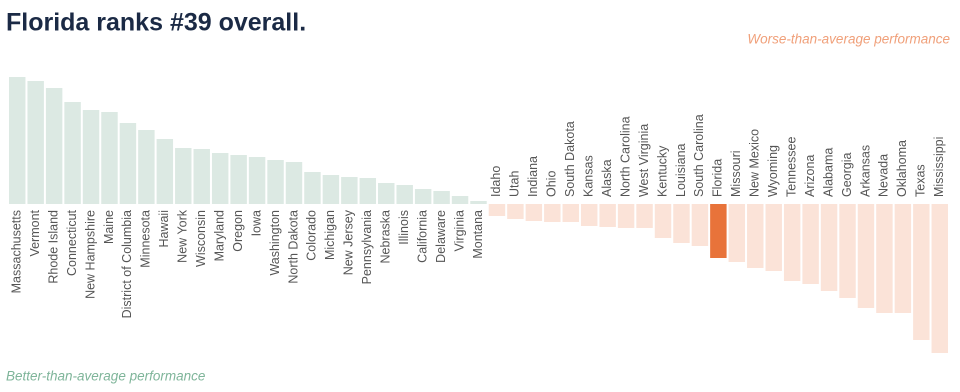  What do you see at coordinates (17, 251) in the screenshot?
I see `category-label: Massachusetts` at bounding box center [17, 251].